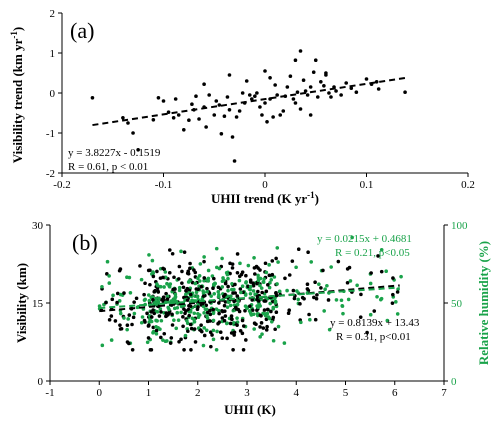  What do you see at coordinates (265, 198) in the screenshot?
I see `panel-a-x-axis-title: UHII trend (K yr-1)` at bounding box center [265, 198].